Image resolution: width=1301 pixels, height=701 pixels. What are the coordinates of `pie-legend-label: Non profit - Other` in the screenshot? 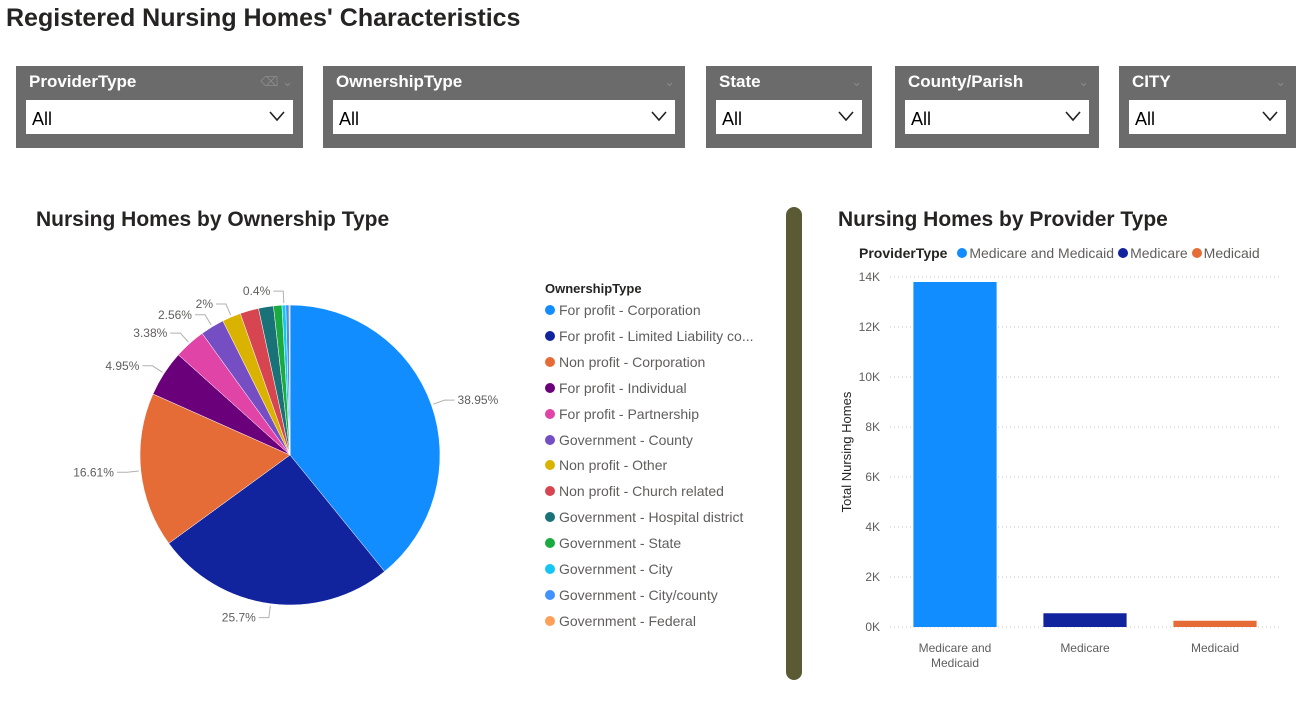 It's located at (613, 465).